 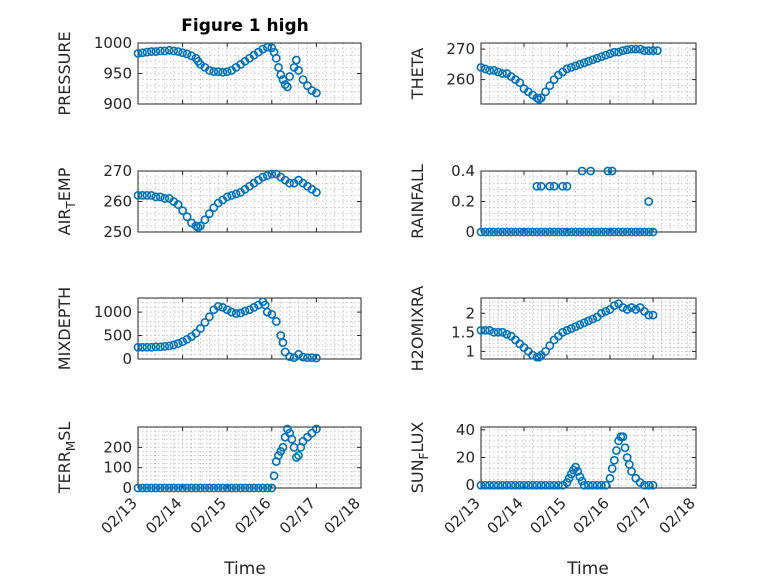 What do you see at coordinates (64, 73) in the screenshot?
I see `y-axis-label: PRESSURE` at bounding box center [64, 73].